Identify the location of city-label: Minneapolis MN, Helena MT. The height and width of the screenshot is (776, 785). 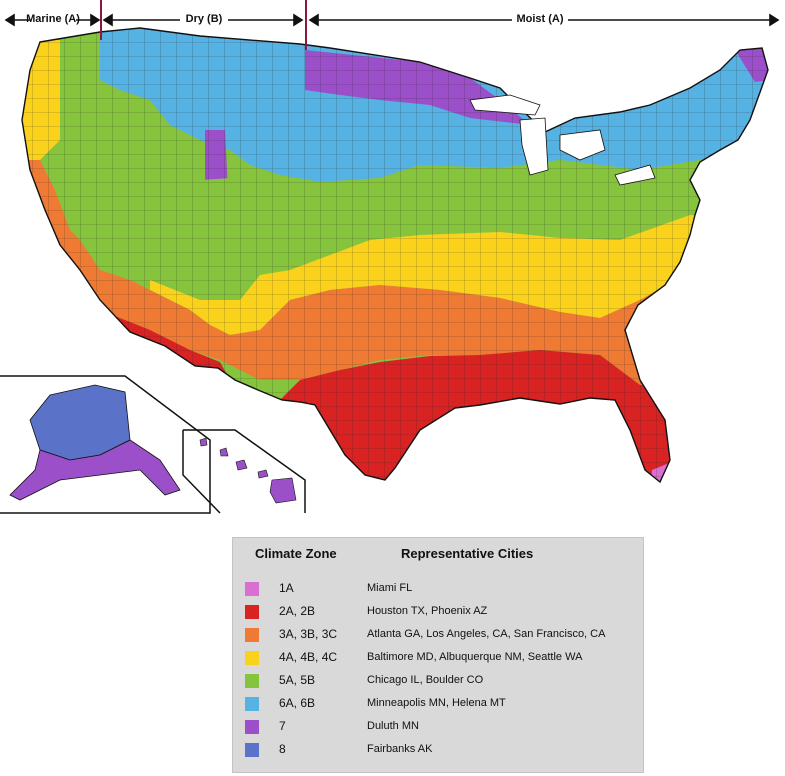
(436, 703).